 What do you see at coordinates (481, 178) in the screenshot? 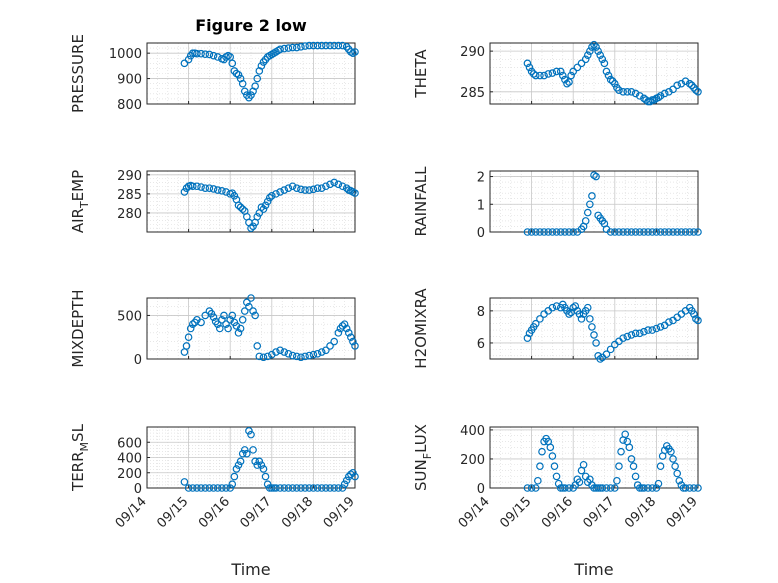
I see `y-tick-label: 2` at bounding box center [481, 178].